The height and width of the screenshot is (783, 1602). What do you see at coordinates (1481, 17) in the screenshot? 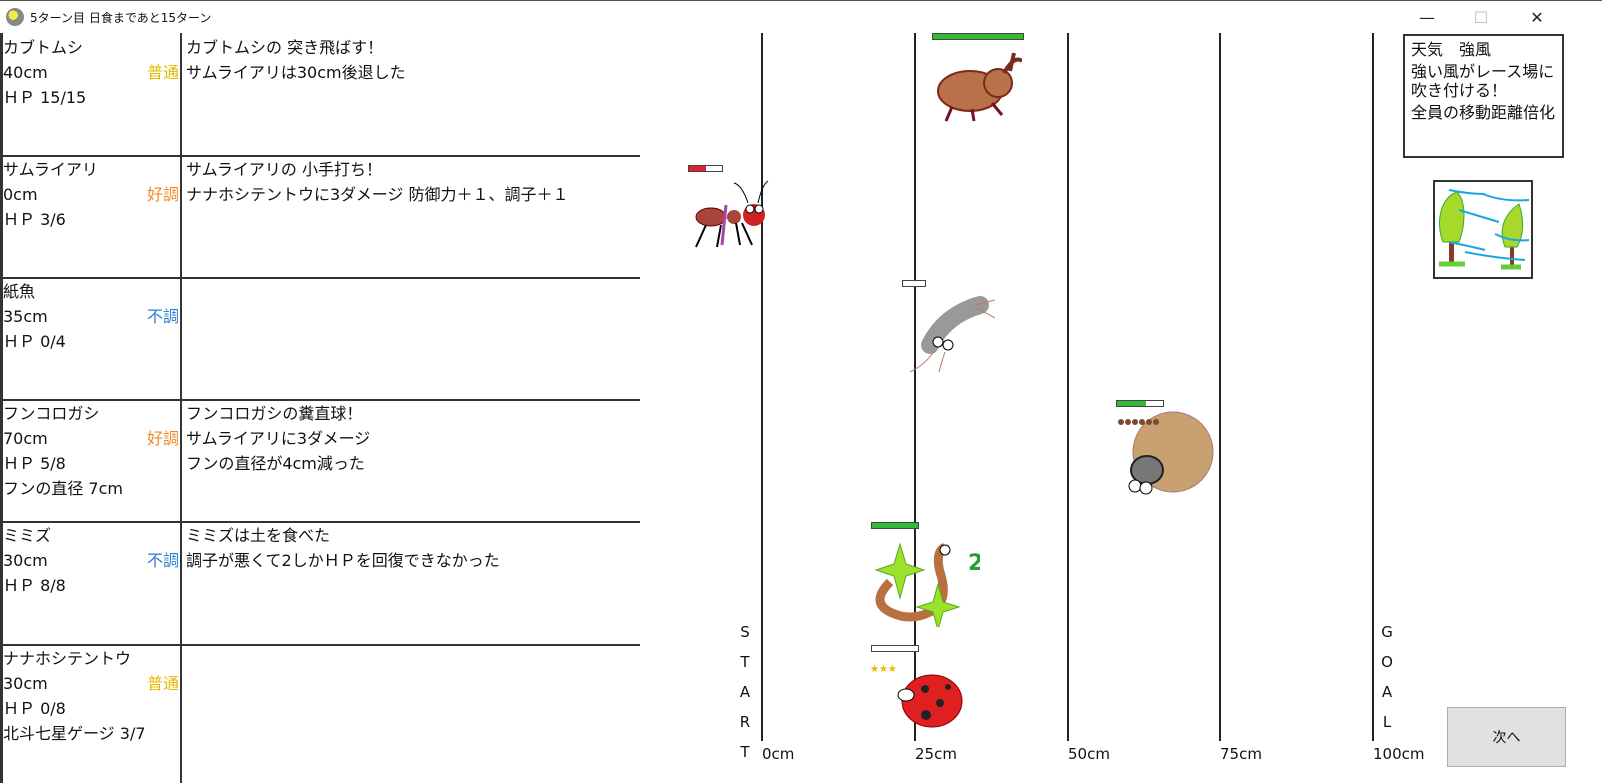
I see `maximize-button: ☐` at bounding box center [1481, 17].